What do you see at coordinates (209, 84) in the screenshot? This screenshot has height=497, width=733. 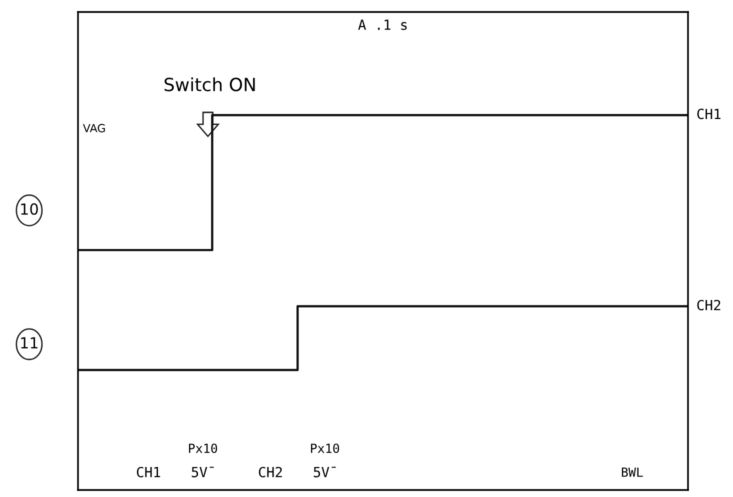 I see `text: Switch ON` at bounding box center [209, 84].